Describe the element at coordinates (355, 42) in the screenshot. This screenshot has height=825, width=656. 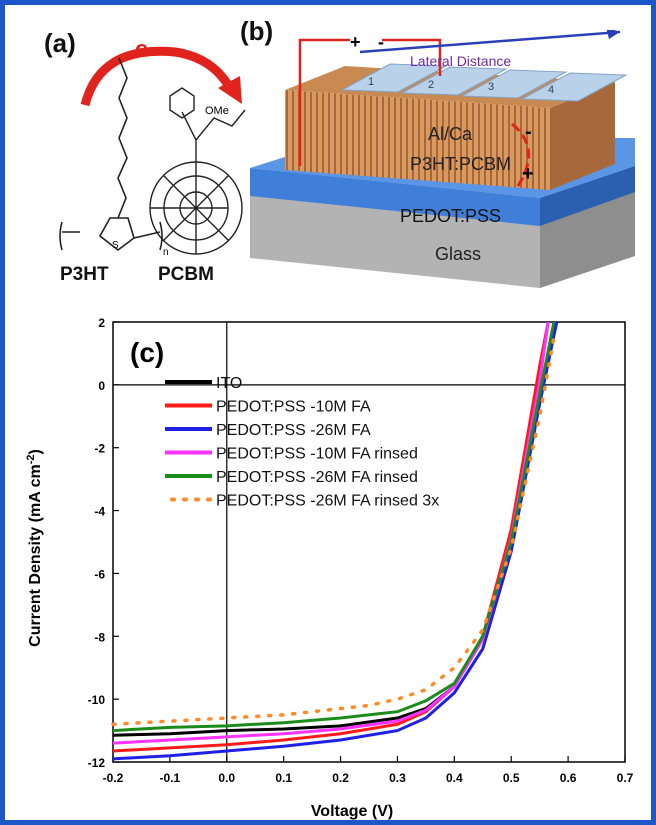
I see `plus-terminal: +` at that location.